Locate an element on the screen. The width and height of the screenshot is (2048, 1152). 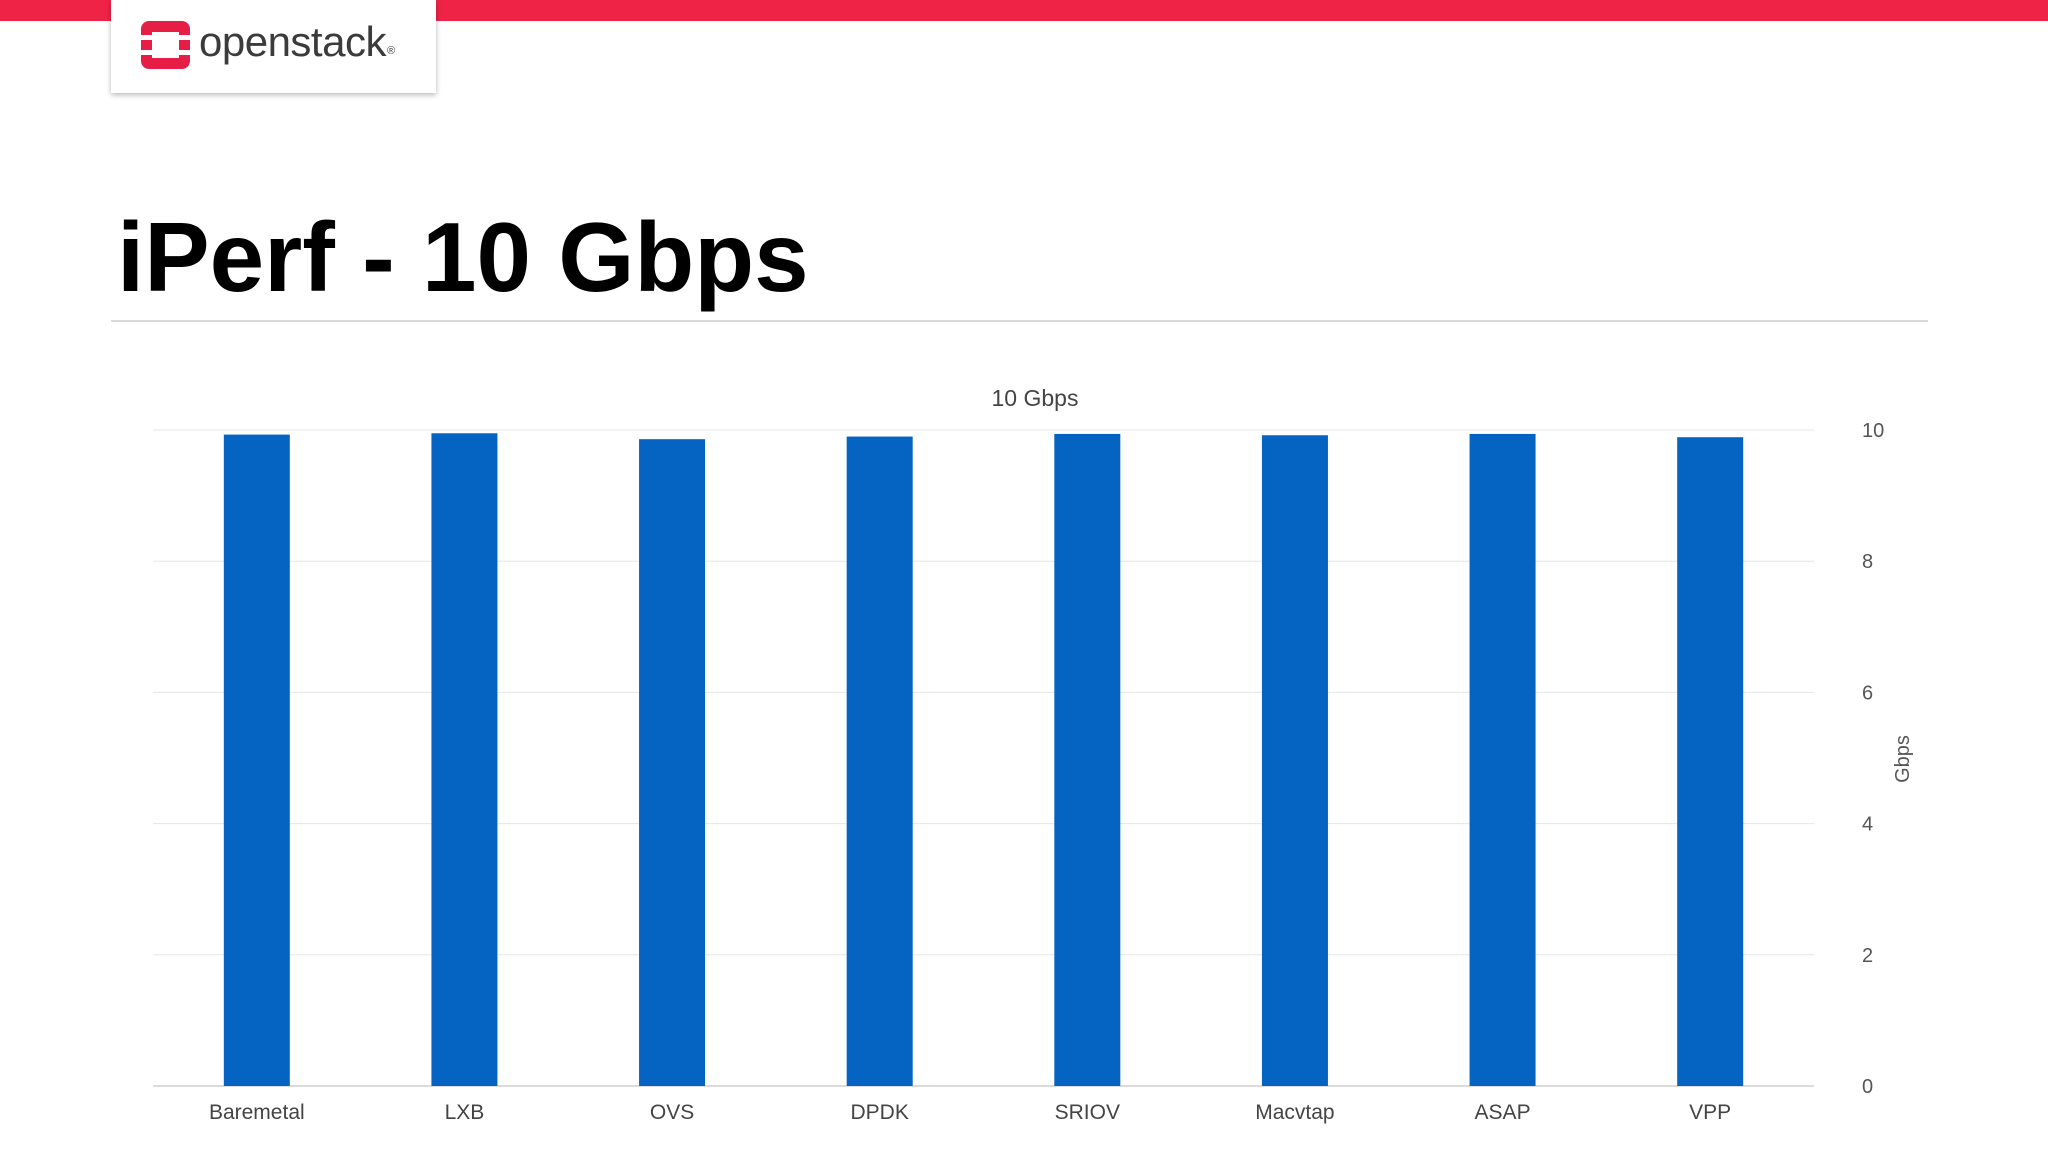
bar-baremetal is located at coordinates (256, 760).